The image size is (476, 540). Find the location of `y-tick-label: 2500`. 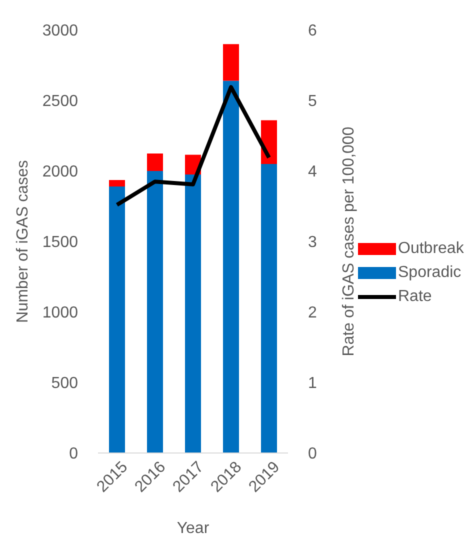

y-tick-label: 2500 is located at coordinates (60, 101).